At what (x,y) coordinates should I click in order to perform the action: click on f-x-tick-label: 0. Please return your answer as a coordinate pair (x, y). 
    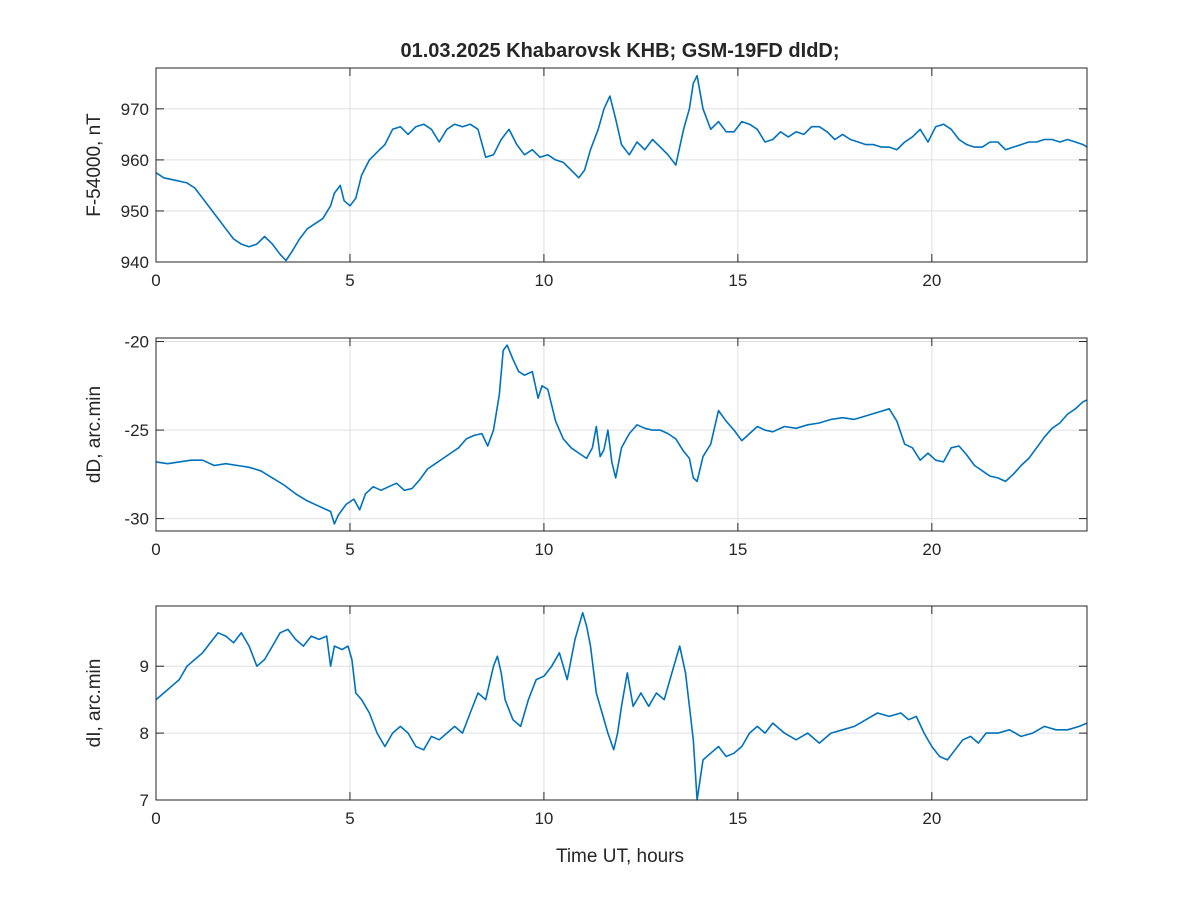
    Looking at the image, I should click on (155, 280).